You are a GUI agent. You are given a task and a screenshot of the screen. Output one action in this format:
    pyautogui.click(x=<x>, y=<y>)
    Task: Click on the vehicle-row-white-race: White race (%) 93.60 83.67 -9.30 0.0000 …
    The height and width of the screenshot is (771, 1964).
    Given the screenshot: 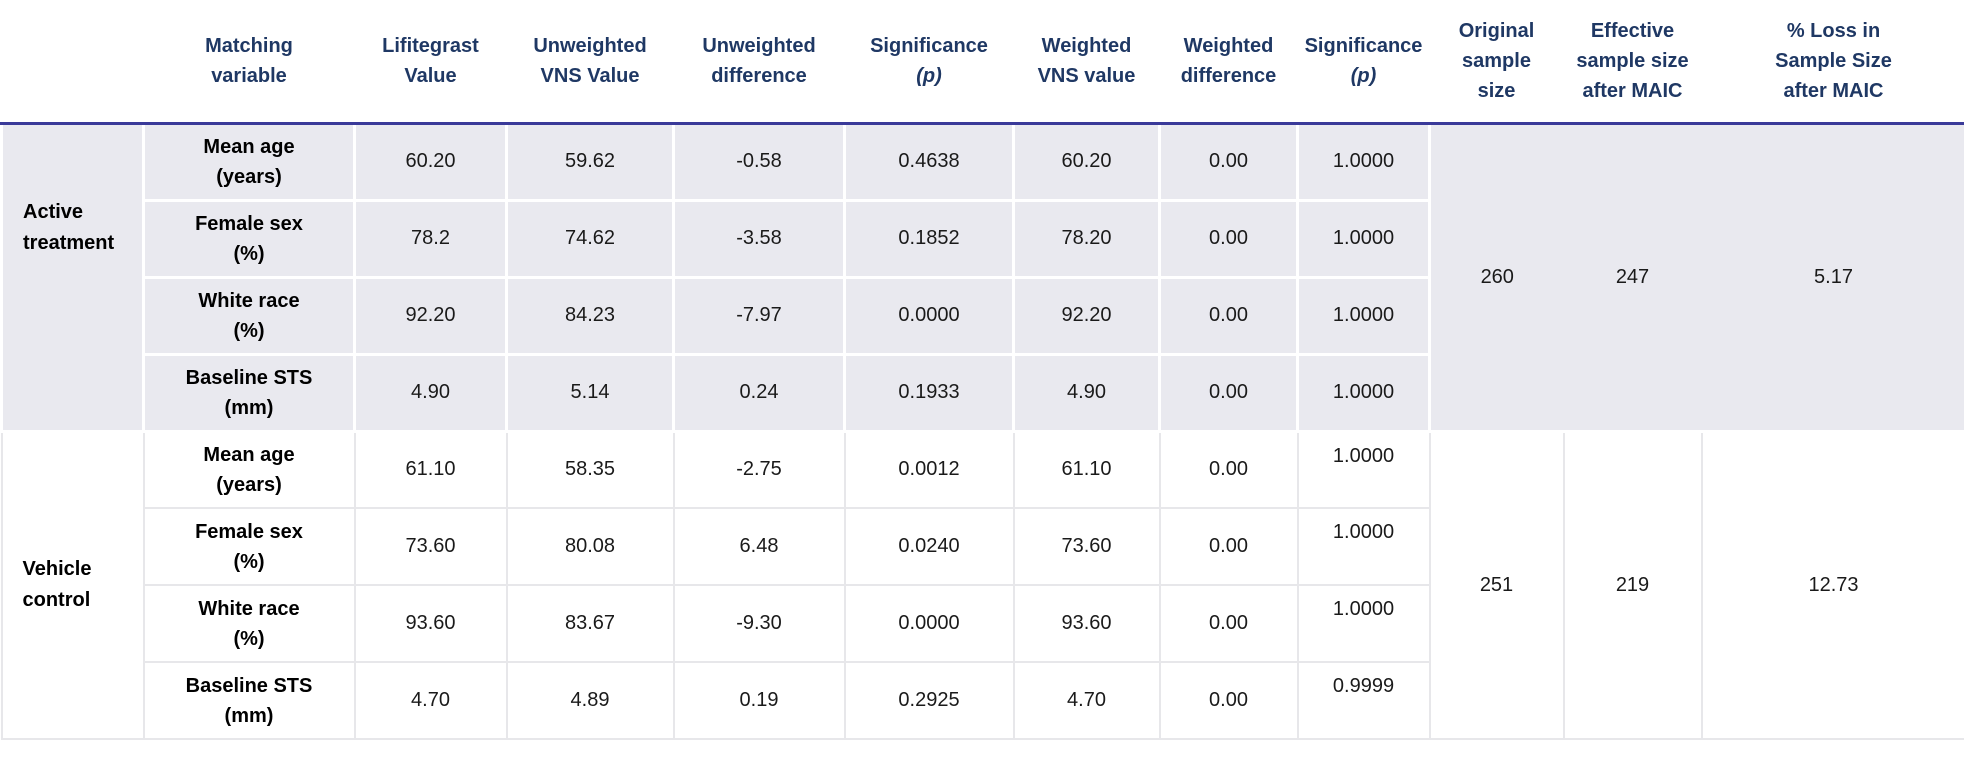 What is the action you would take?
    pyautogui.click(x=983, y=623)
    